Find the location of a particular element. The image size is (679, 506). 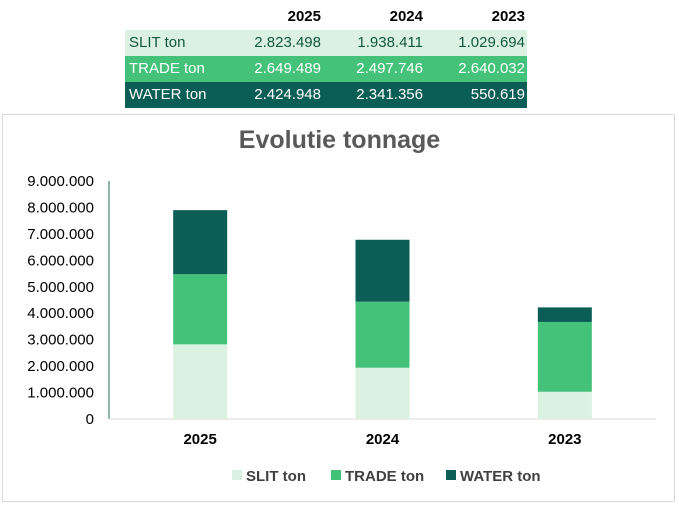

cell-value: 1.938.411 is located at coordinates (390, 42).